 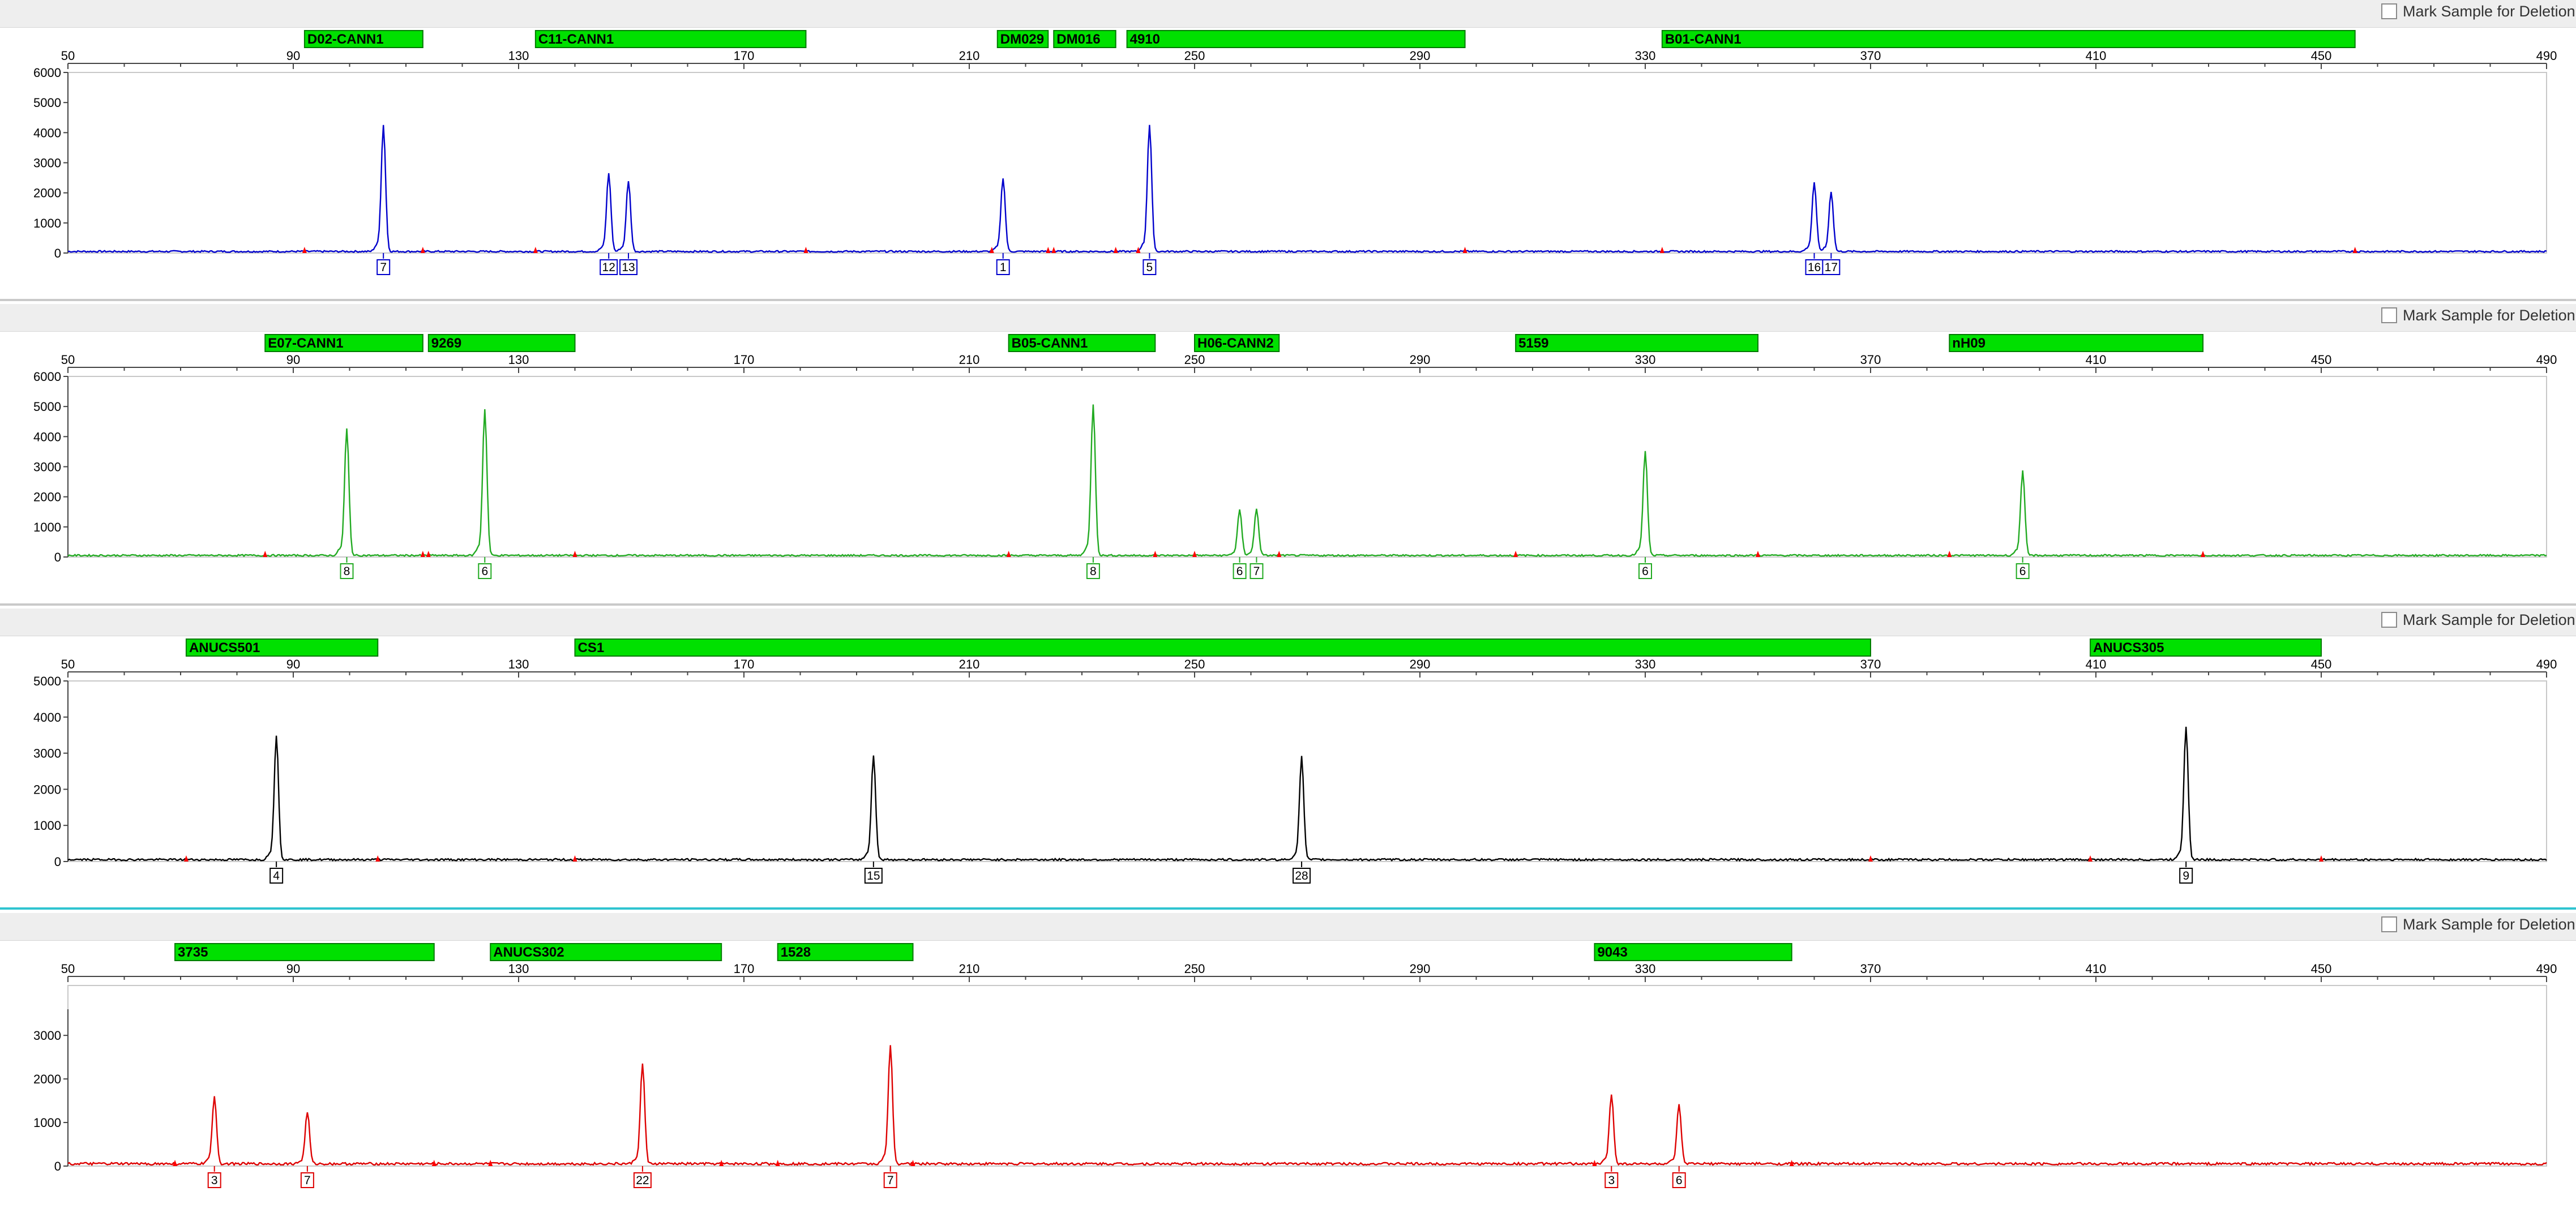 I want to click on y-tick-label: 5000, so click(x=47, y=407).